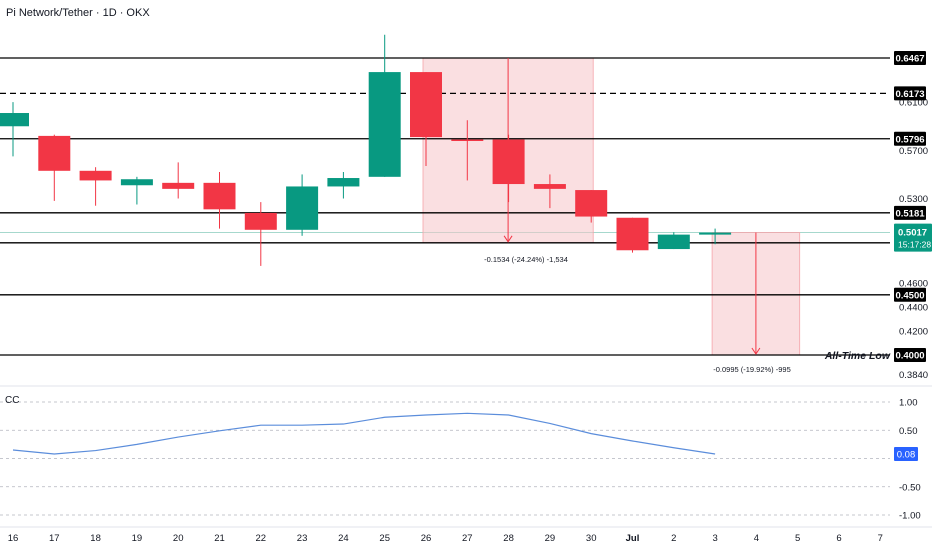 Image resolution: width=932 pixels, height=550 pixels. I want to click on measure2-label: -0.0995 (-19.92%) -995, so click(752, 369).